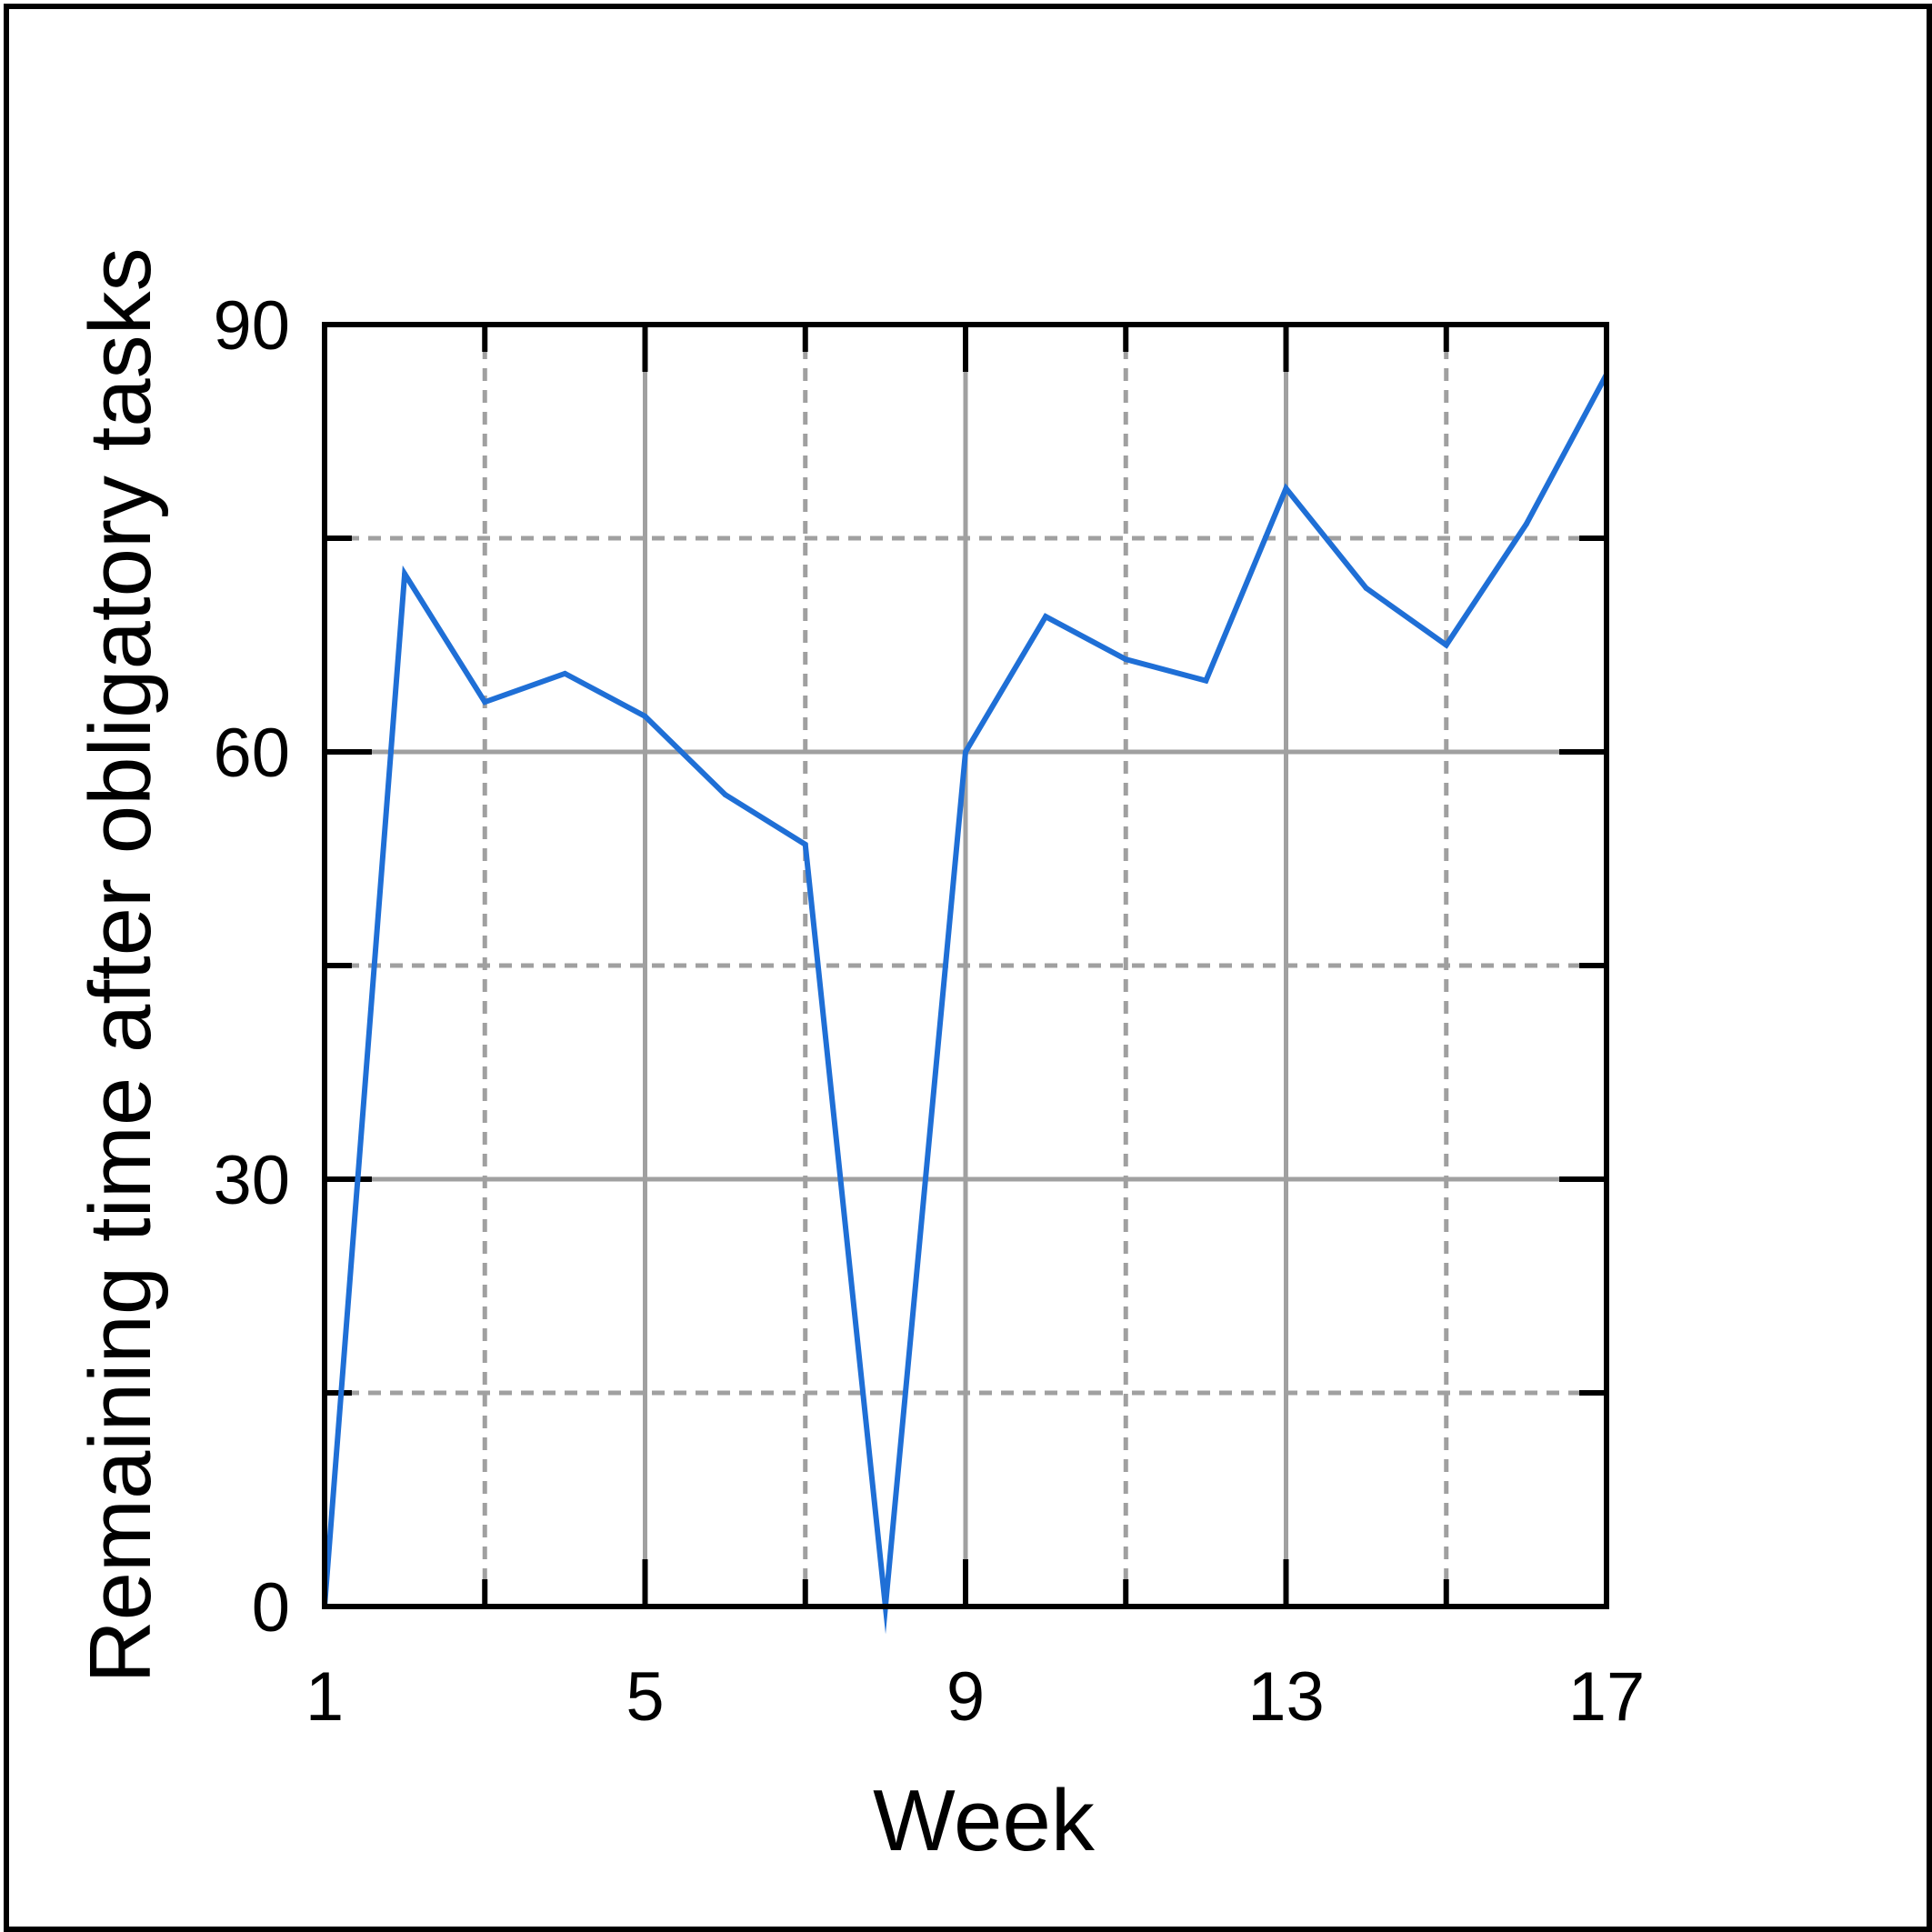 This screenshot has width=1932, height=1932. What do you see at coordinates (645, 1697) in the screenshot?
I see `x-tick-label: 5` at bounding box center [645, 1697].